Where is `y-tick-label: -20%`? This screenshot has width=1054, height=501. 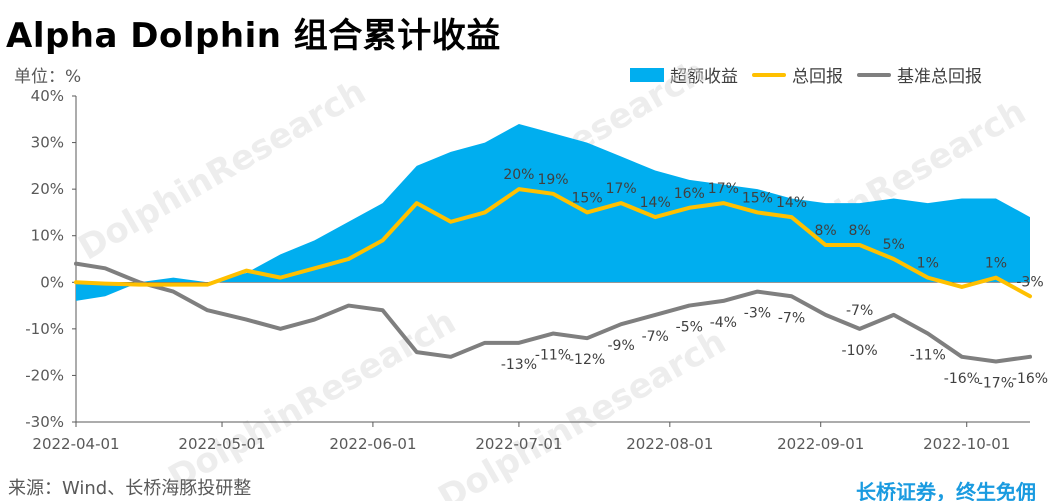 y-tick-label: -20% is located at coordinates (44, 375).